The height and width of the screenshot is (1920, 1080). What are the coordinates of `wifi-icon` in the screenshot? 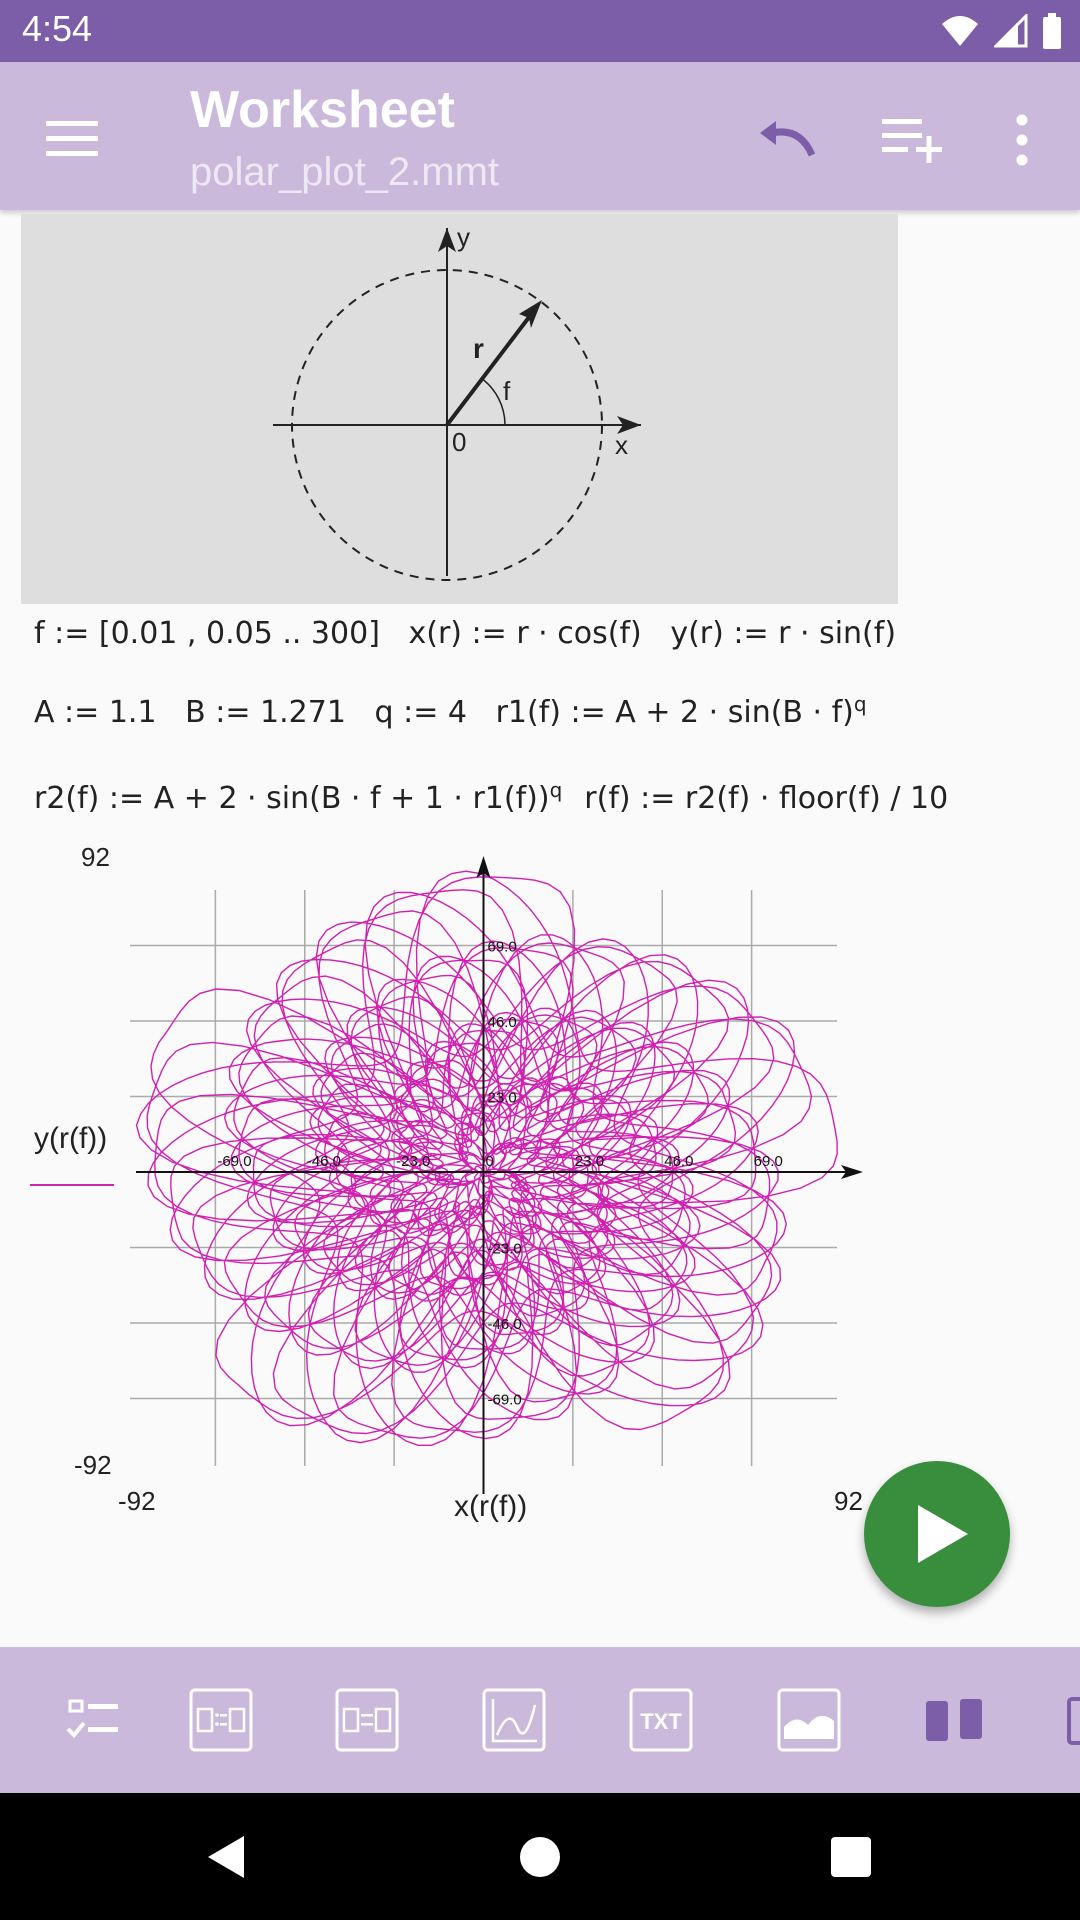 It's located at (960, 31).